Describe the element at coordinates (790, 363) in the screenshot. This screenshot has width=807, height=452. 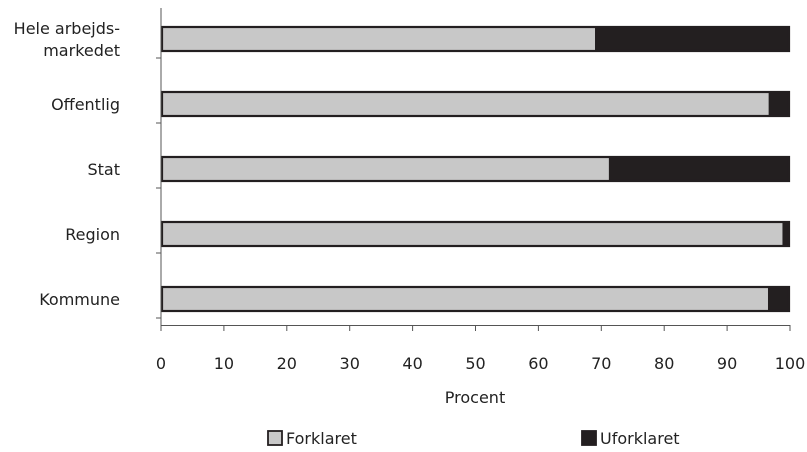
I see `x-tick-label-10: 100` at that location.